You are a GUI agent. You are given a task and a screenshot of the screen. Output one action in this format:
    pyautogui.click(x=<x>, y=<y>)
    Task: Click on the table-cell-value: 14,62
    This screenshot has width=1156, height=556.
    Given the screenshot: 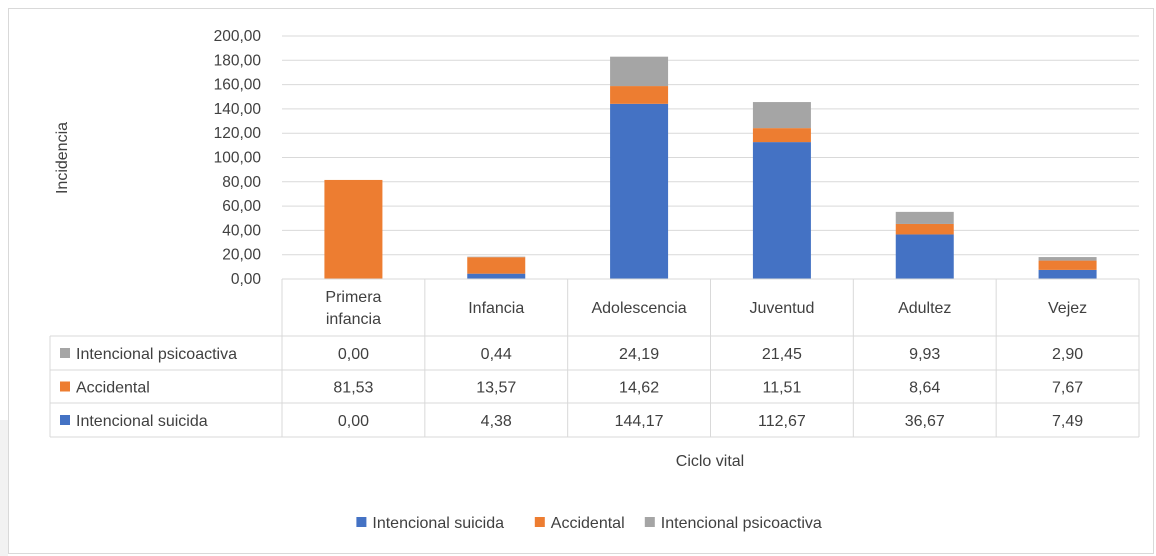 What is the action you would take?
    pyautogui.click(x=639, y=388)
    